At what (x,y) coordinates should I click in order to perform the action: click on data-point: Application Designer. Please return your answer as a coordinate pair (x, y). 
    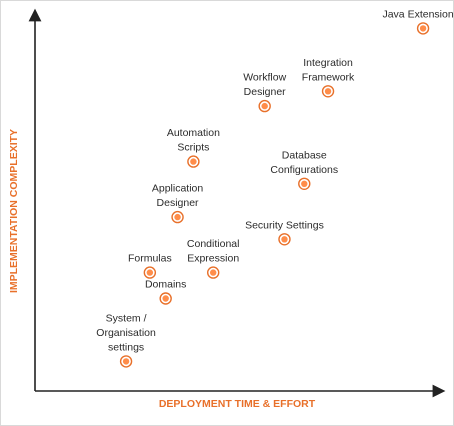
    Looking at the image, I should click on (178, 203).